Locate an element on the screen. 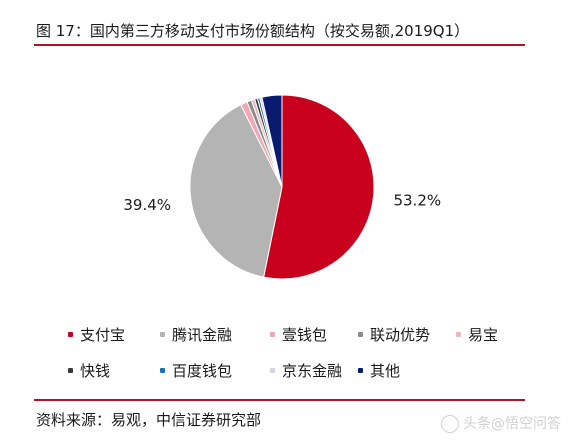 Image resolution: width=569 pixels, height=445 pixels. legend-label: 京东金融 is located at coordinates (312, 371).